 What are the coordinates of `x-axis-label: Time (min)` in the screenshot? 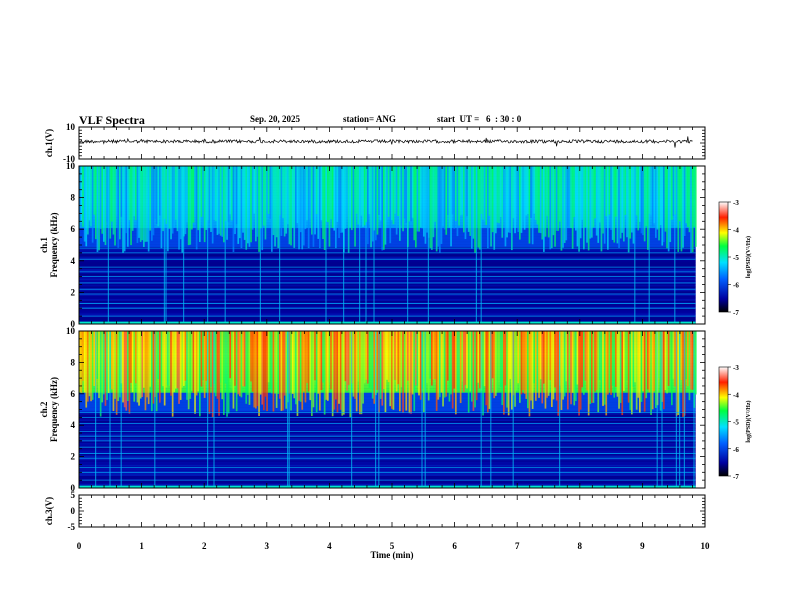 It's located at (391, 555).